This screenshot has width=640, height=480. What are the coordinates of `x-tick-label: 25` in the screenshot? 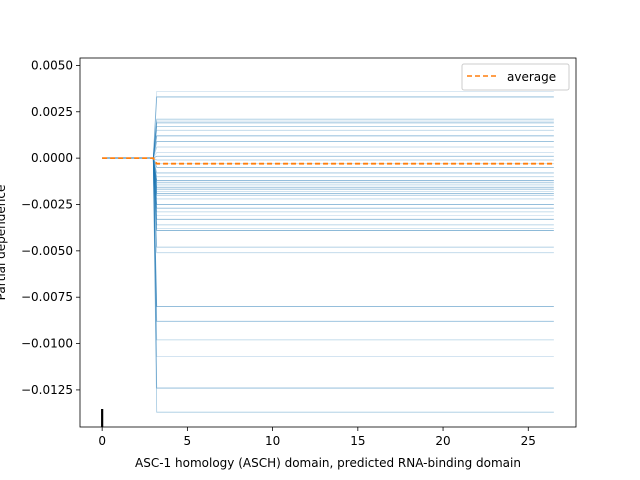 It's located at (528, 441).